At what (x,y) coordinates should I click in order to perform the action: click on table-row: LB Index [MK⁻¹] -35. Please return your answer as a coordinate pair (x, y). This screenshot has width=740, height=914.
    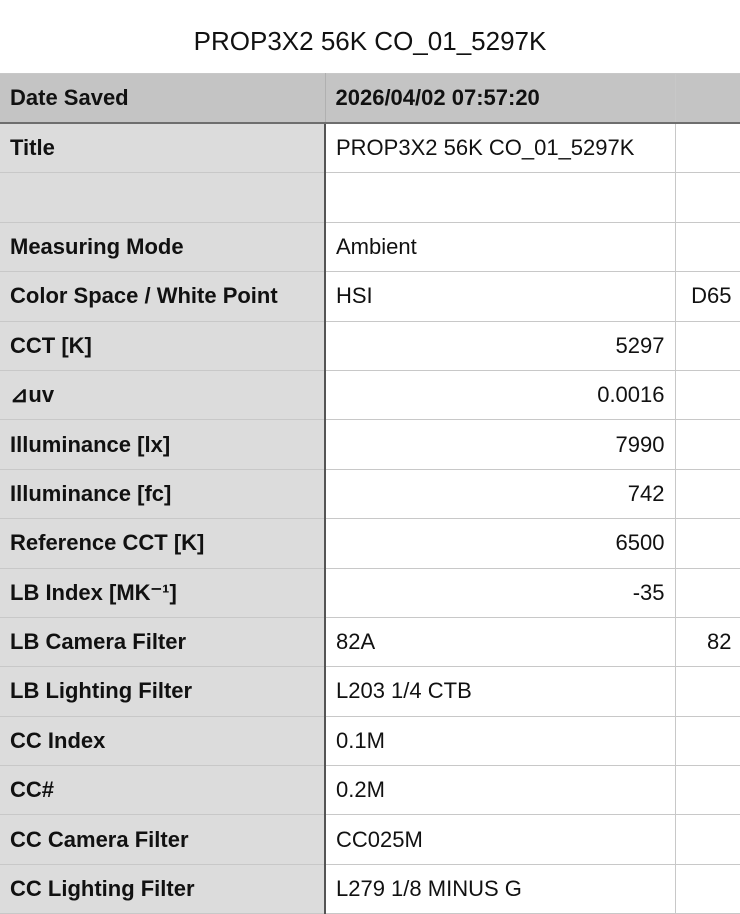
    Looking at the image, I should click on (370, 592).